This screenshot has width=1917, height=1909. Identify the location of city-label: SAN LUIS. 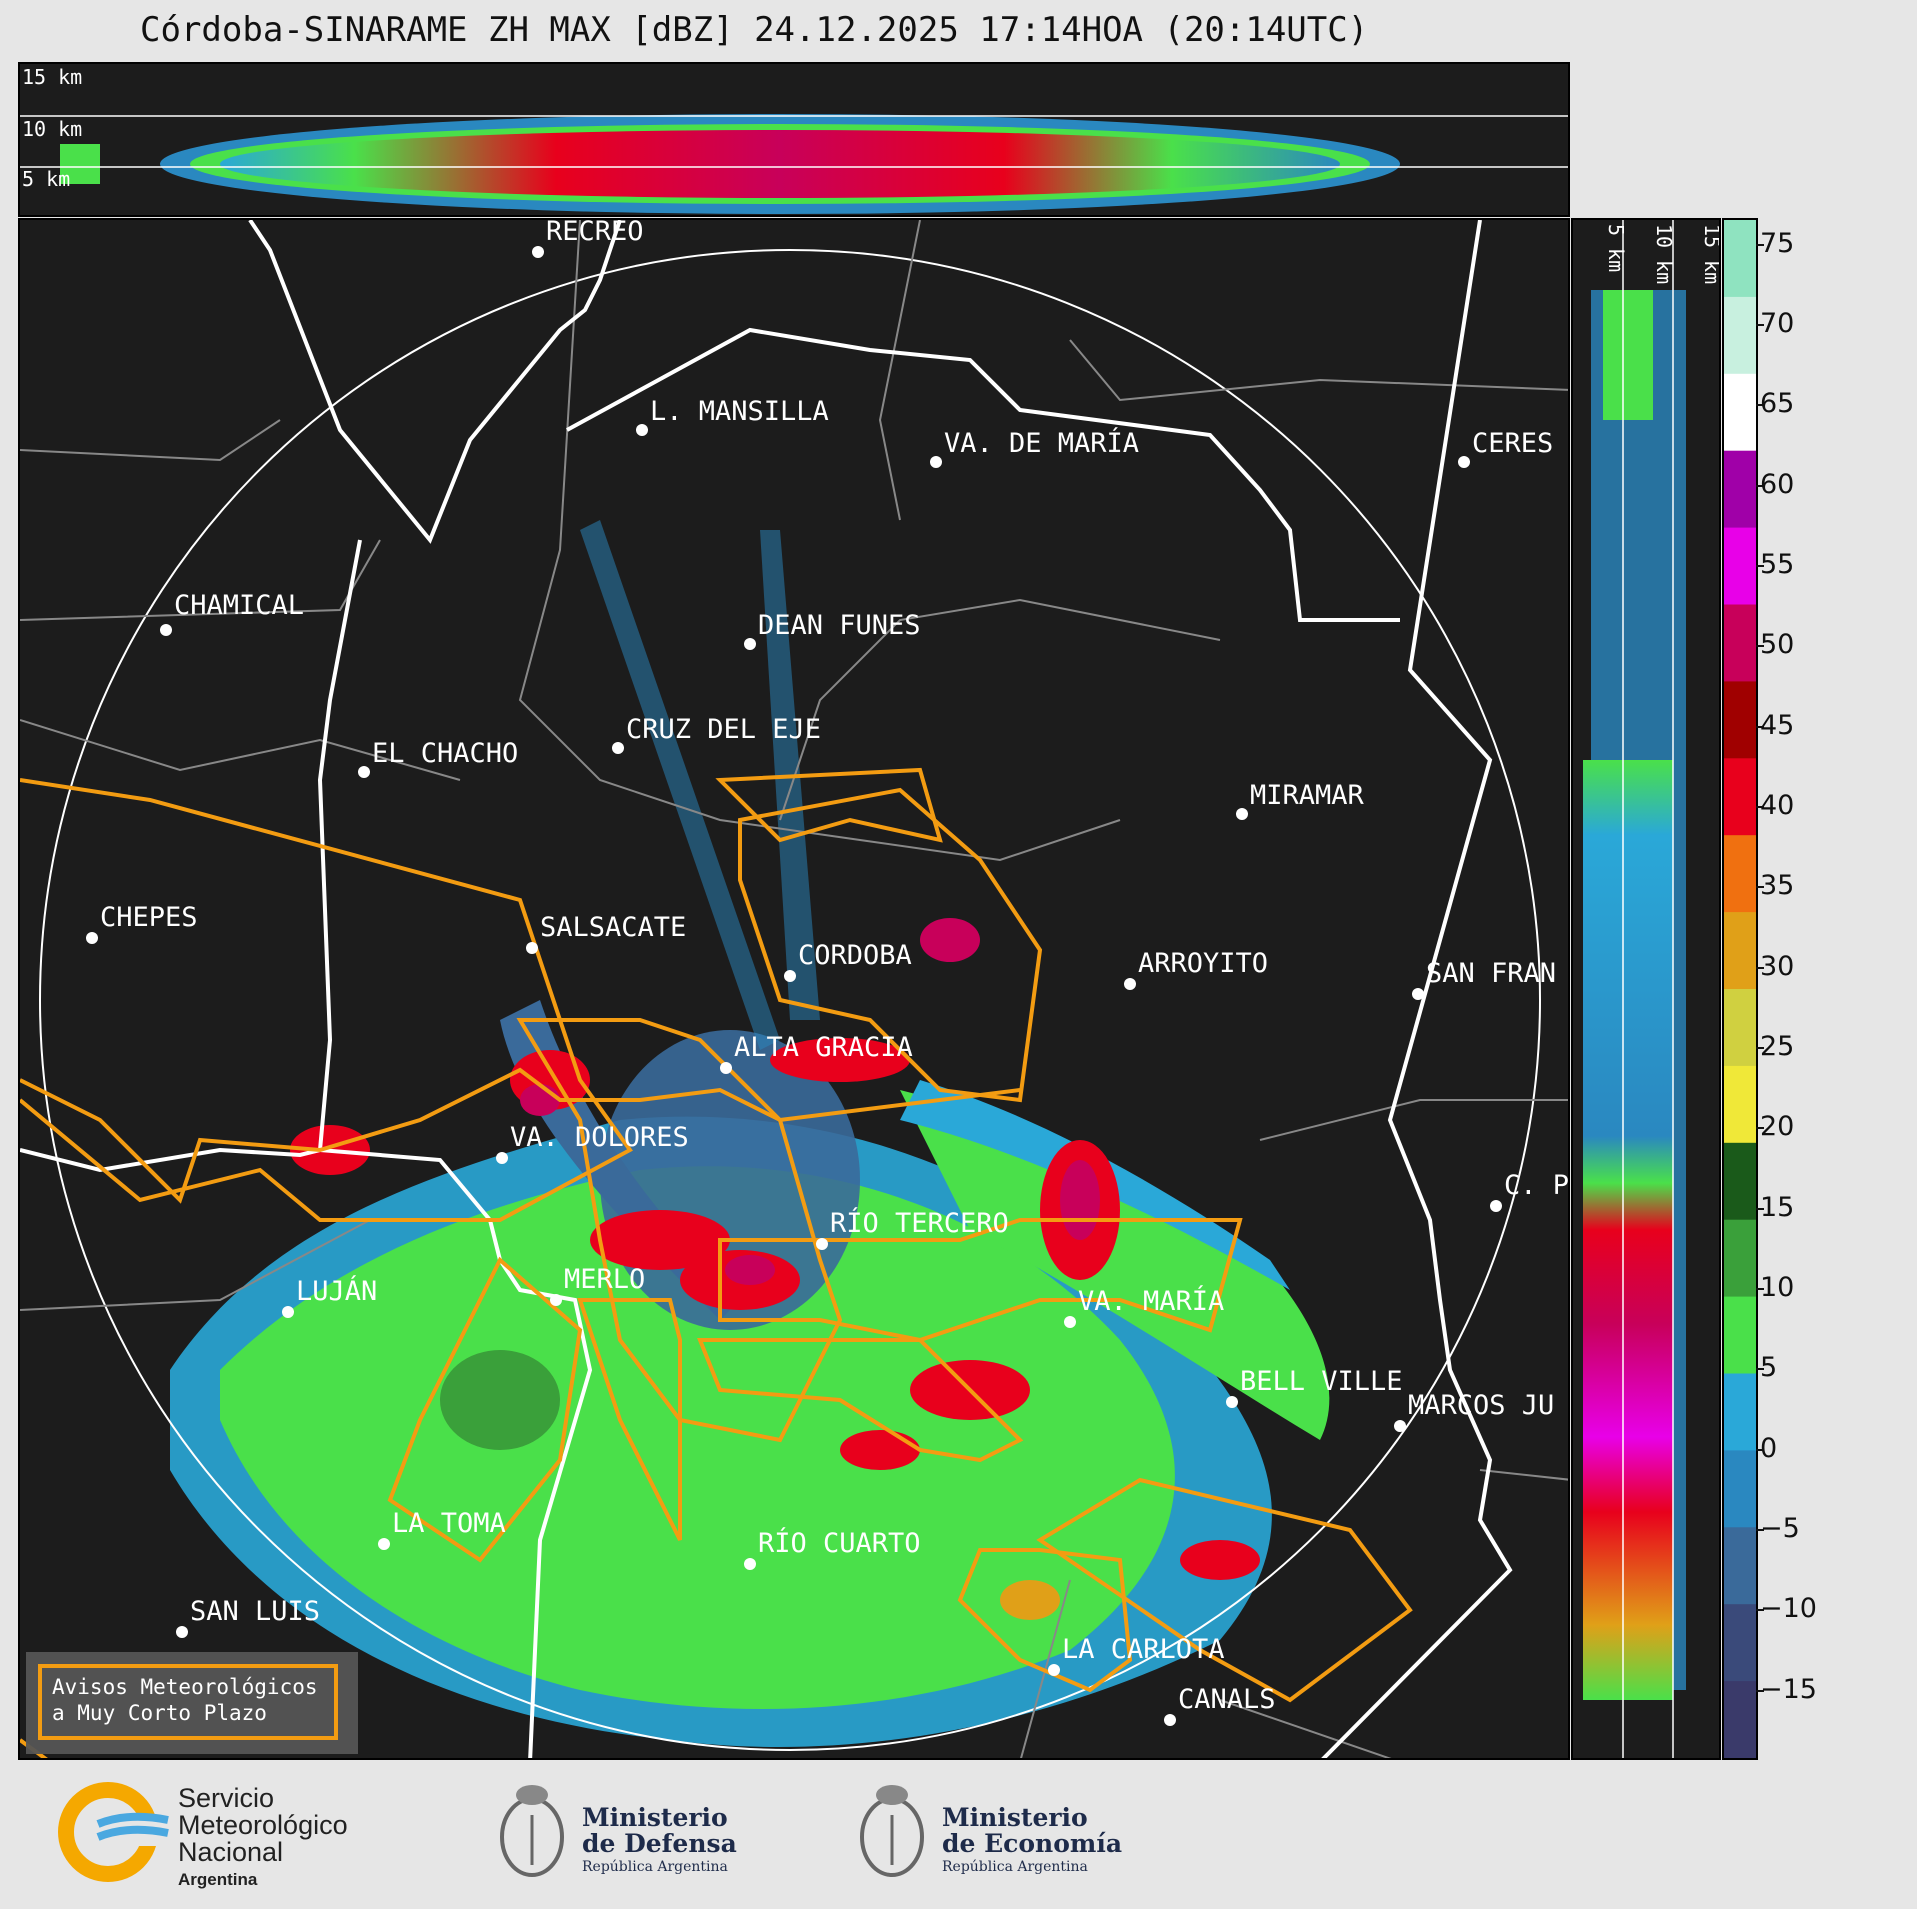
(255, 1611).